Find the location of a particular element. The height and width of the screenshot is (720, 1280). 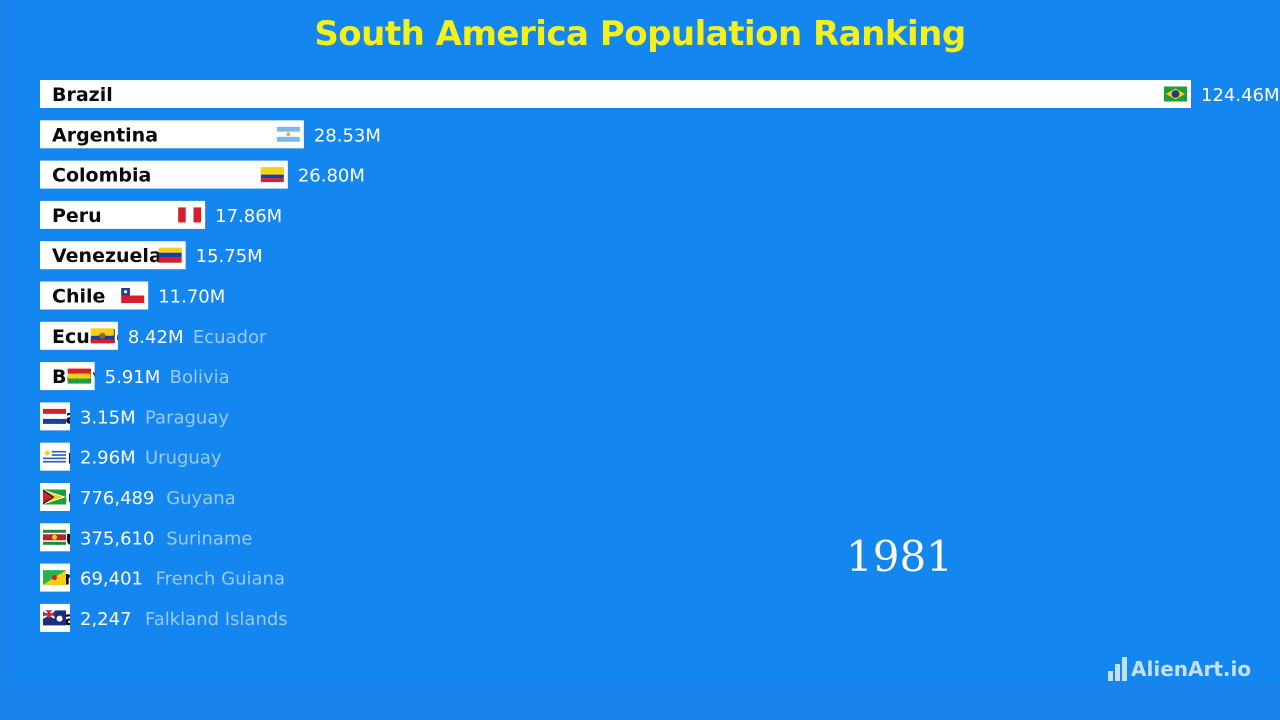

year-label: 1981 is located at coordinates (899, 556).